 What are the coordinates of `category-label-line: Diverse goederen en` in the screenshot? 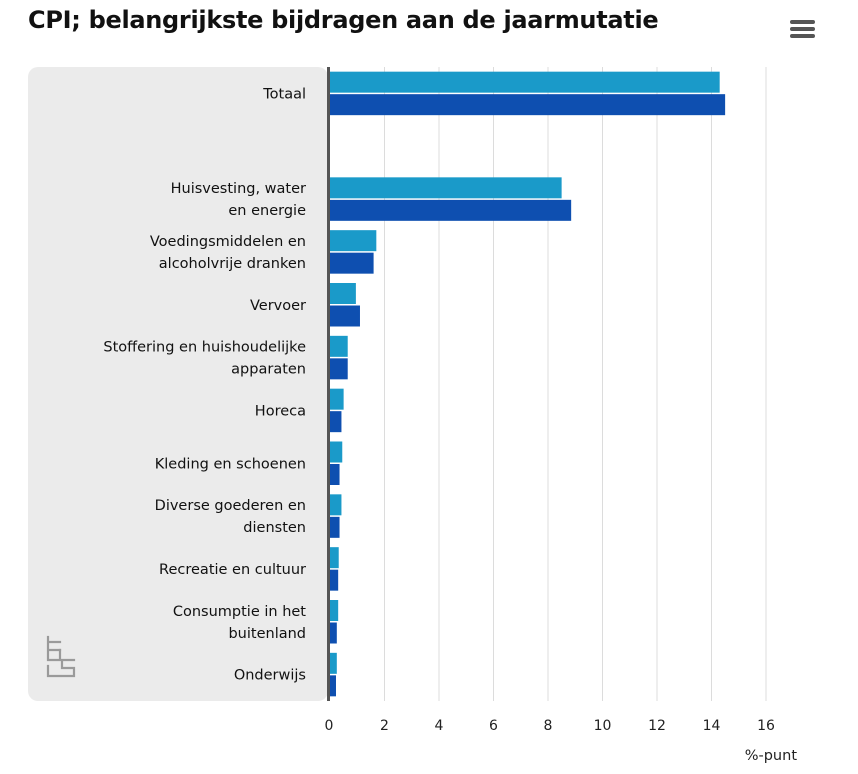 It's located at (230, 506).